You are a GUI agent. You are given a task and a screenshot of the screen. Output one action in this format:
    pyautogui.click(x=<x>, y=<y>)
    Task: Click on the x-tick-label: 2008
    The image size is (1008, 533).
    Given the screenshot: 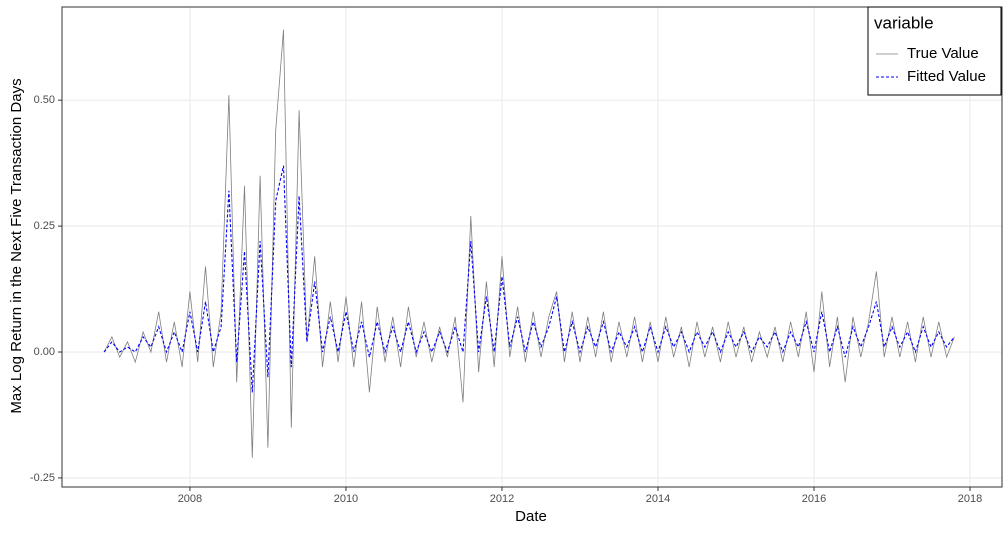 What is the action you would take?
    pyautogui.click(x=190, y=499)
    